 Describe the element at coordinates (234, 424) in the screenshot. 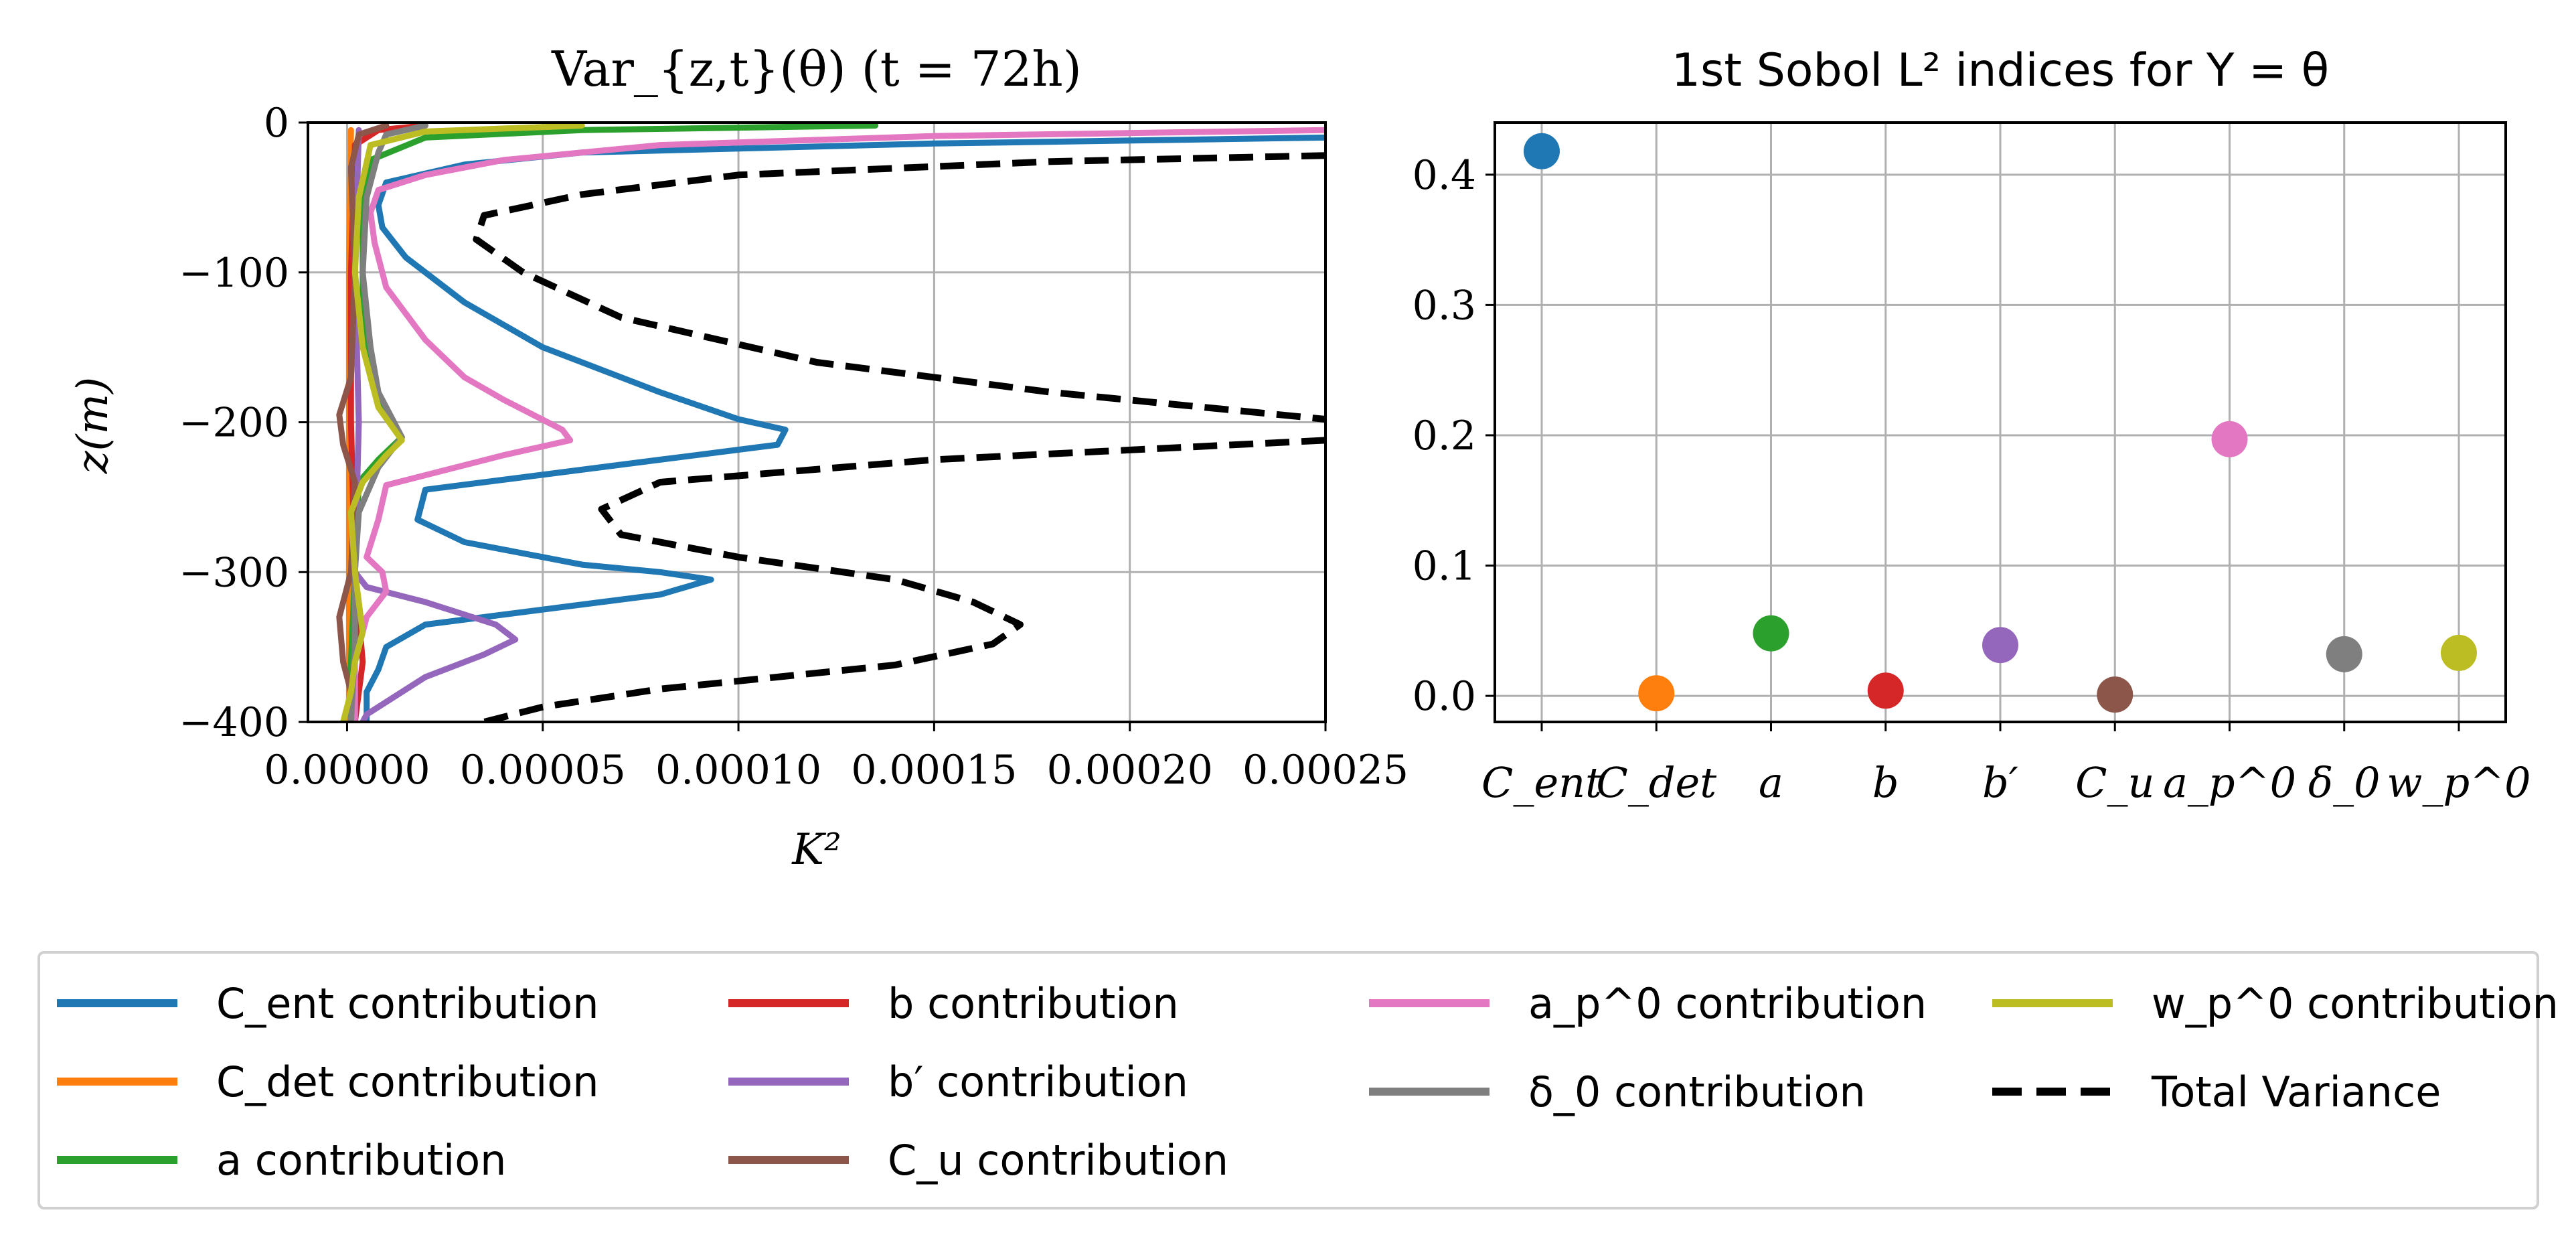

I see `left-y-tick-label: −200` at that location.